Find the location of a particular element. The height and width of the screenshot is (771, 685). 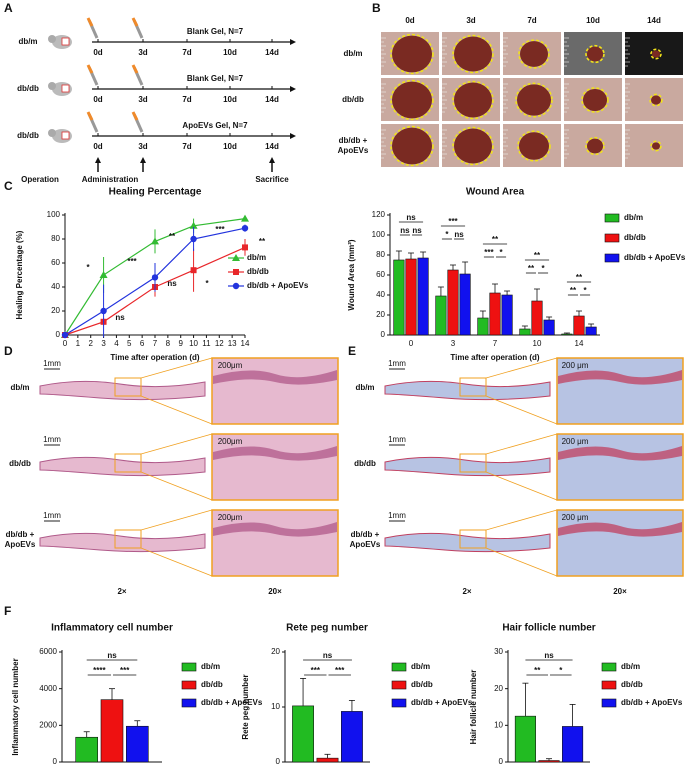

row-label: db/m is located at coordinates (365, 387).